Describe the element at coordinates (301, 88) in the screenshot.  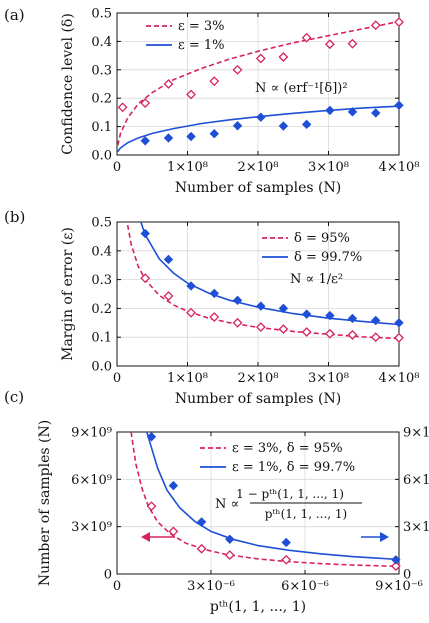
I see `formula-annotation: N ∝ (erf⁻¹[δ])²` at that location.